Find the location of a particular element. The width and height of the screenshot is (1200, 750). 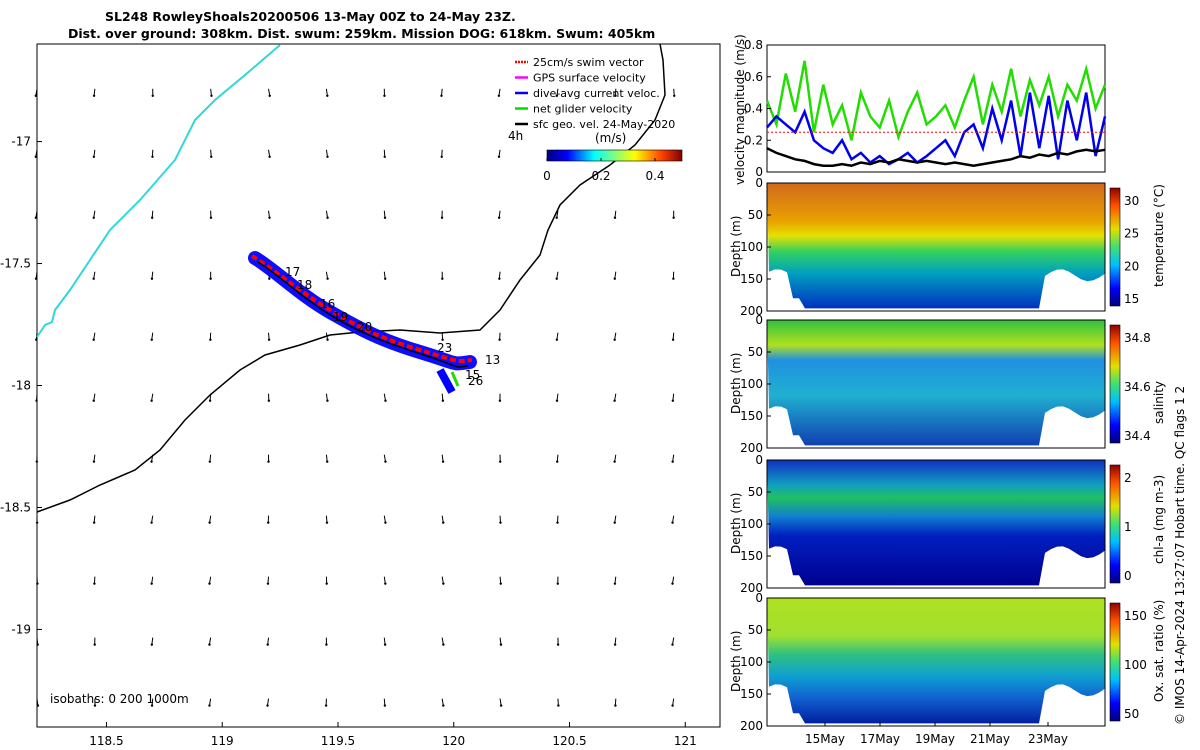

map-x-ticks: 118.5 119 119.5 120 120.5 121 is located at coordinates (393, 735).